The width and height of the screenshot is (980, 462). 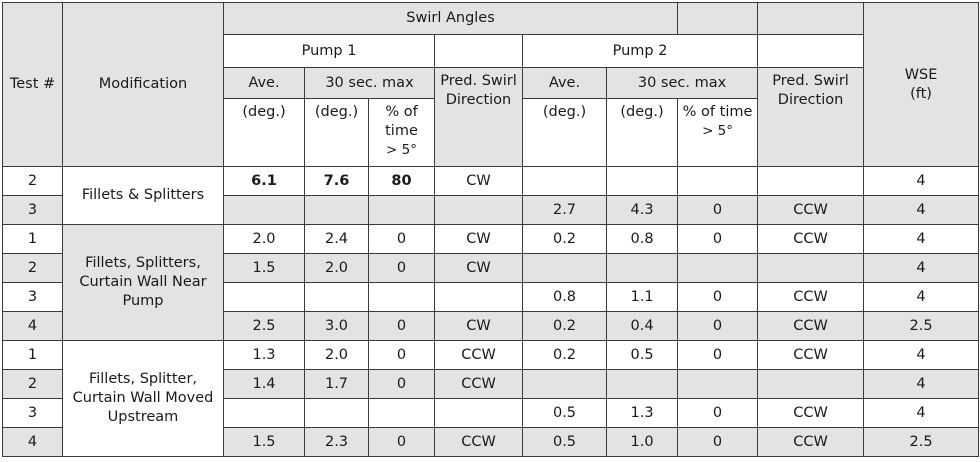 What do you see at coordinates (264, 442) in the screenshot?
I see `cell-p1-ave: 1.5` at bounding box center [264, 442].